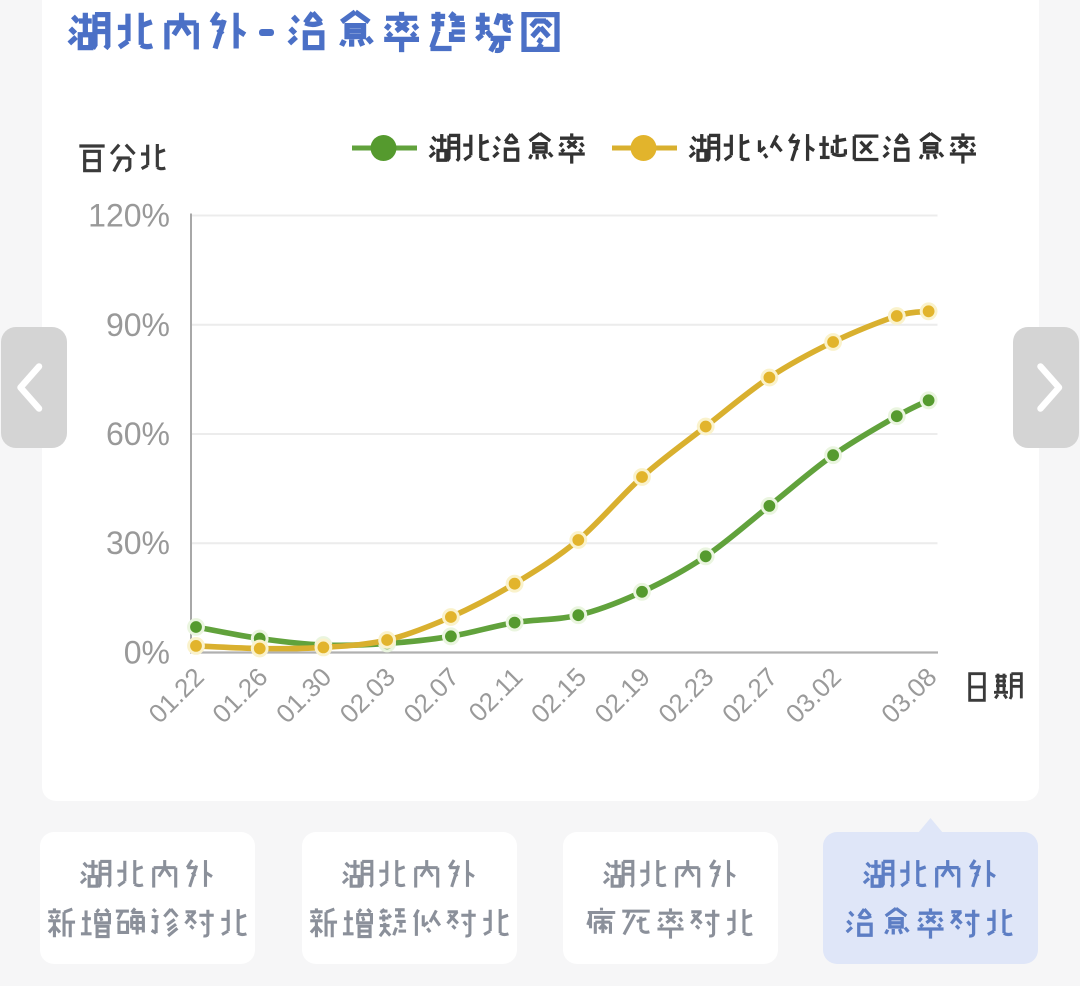 The height and width of the screenshot is (986, 1080). What do you see at coordinates (138, 434) in the screenshot?
I see `svg-text: 60%` at bounding box center [138, 434].